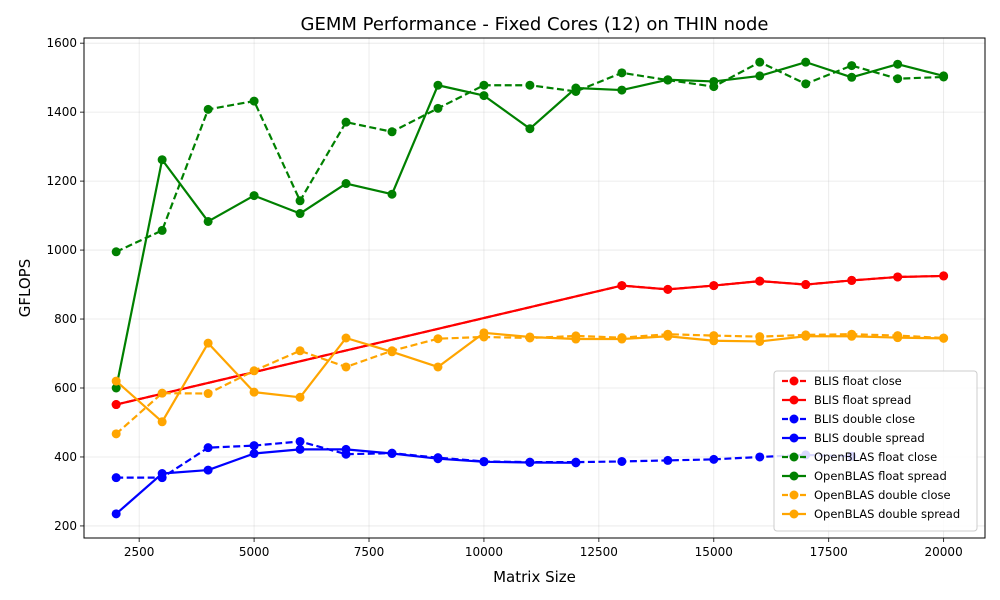  I want to click on legend-label: BLIS float spread, so click(862, 400).